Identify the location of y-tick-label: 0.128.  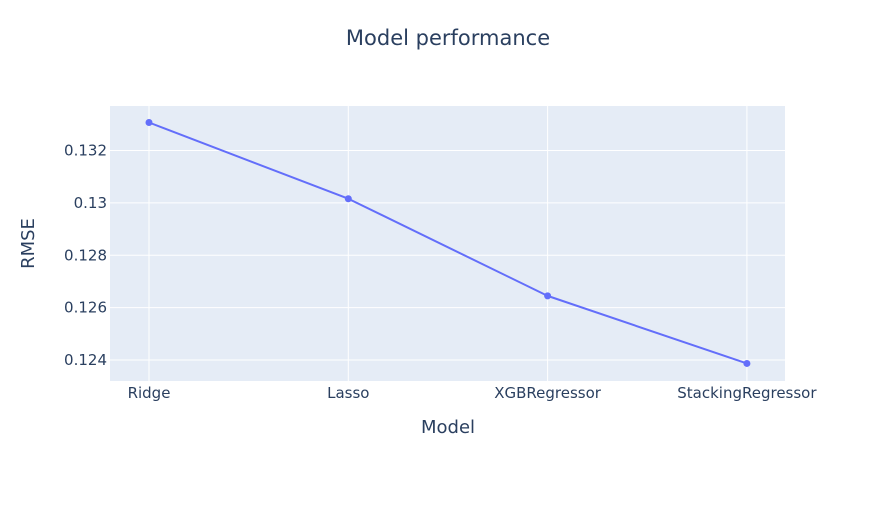
(85, 255).